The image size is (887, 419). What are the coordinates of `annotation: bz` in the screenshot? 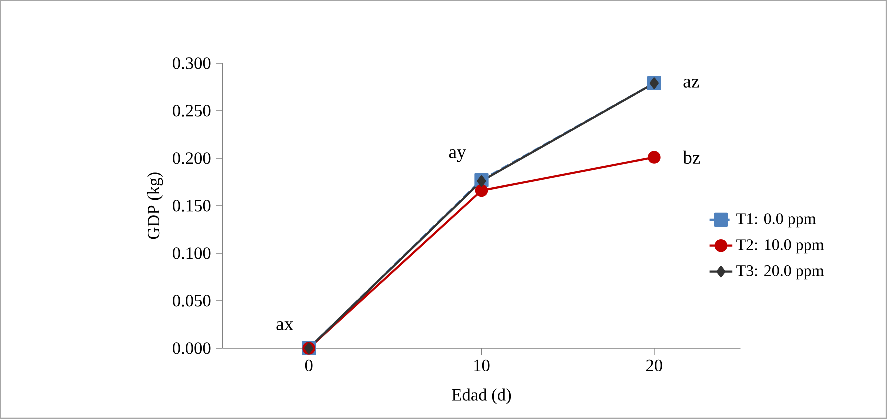 It's located at (691, 157).